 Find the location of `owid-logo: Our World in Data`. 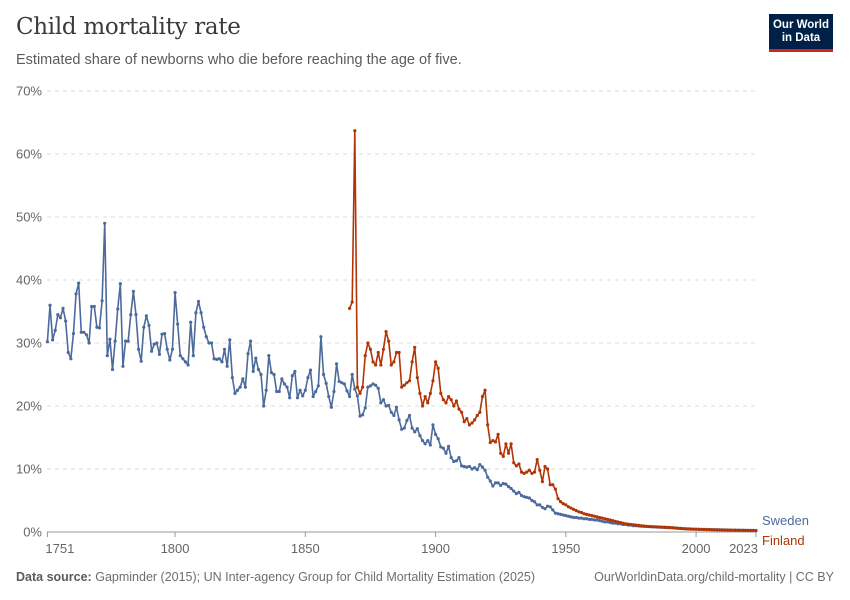

owid-logo: Our World in Data is located at coordinates (801, 33).